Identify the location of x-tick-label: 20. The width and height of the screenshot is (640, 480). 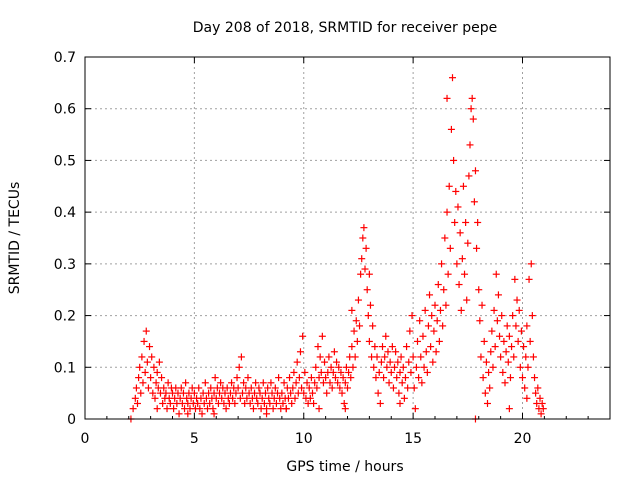
(523, 439).